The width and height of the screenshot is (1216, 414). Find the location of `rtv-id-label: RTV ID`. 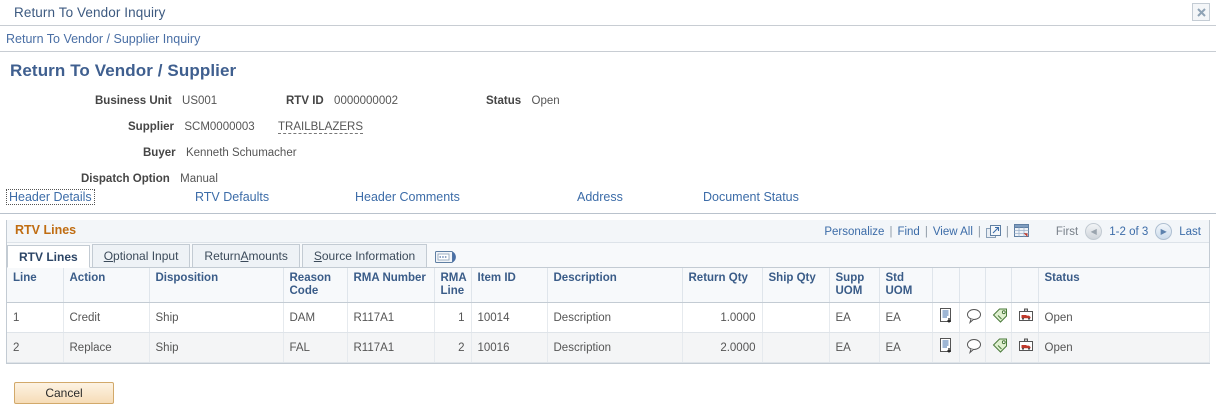

rtv-id-label: RTV ID is located at coordinates (305, 101).